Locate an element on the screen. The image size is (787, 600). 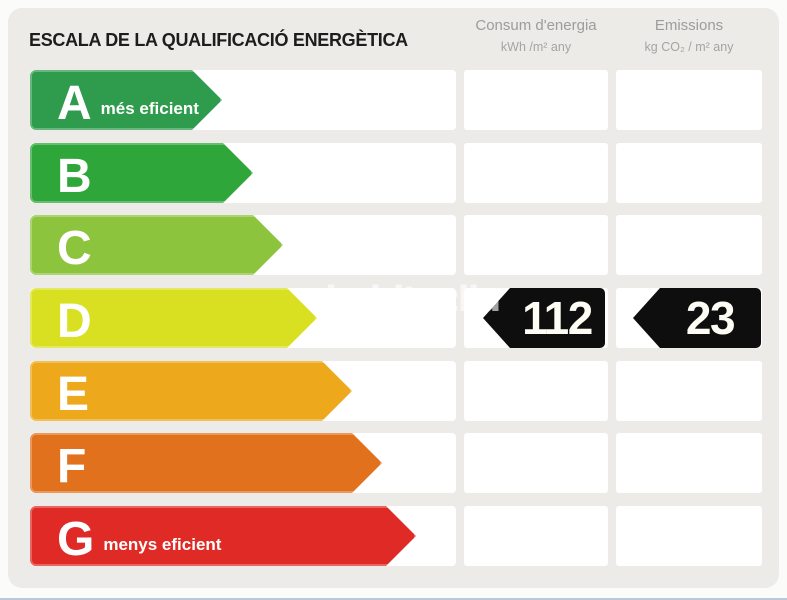
rating-bar-note: menys eficient is located at coordinates (162, 544).